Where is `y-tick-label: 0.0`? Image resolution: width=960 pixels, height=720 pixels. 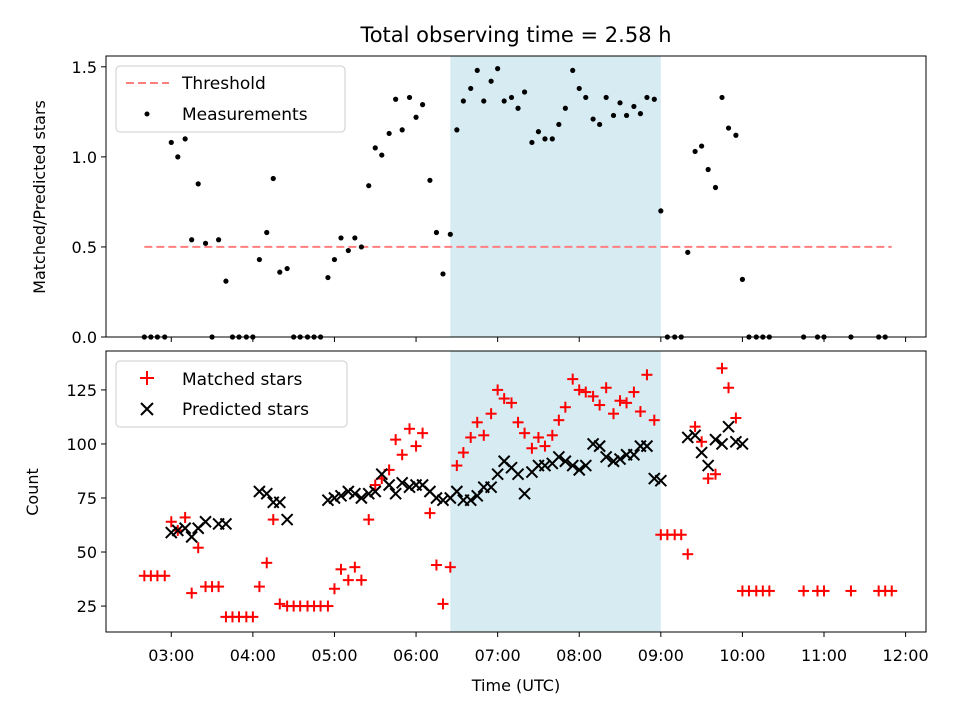 y-tick-label: 0.0 is located at coordinates (84, 337).